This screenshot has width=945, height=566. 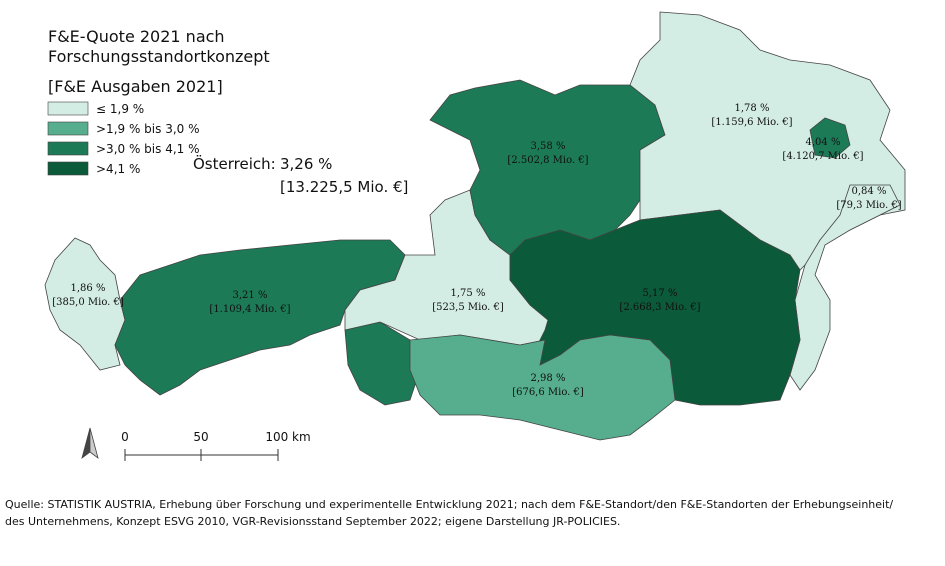 I want to click on region-amount: [1.159,6 Mio. €], so click(x=751, y=122).